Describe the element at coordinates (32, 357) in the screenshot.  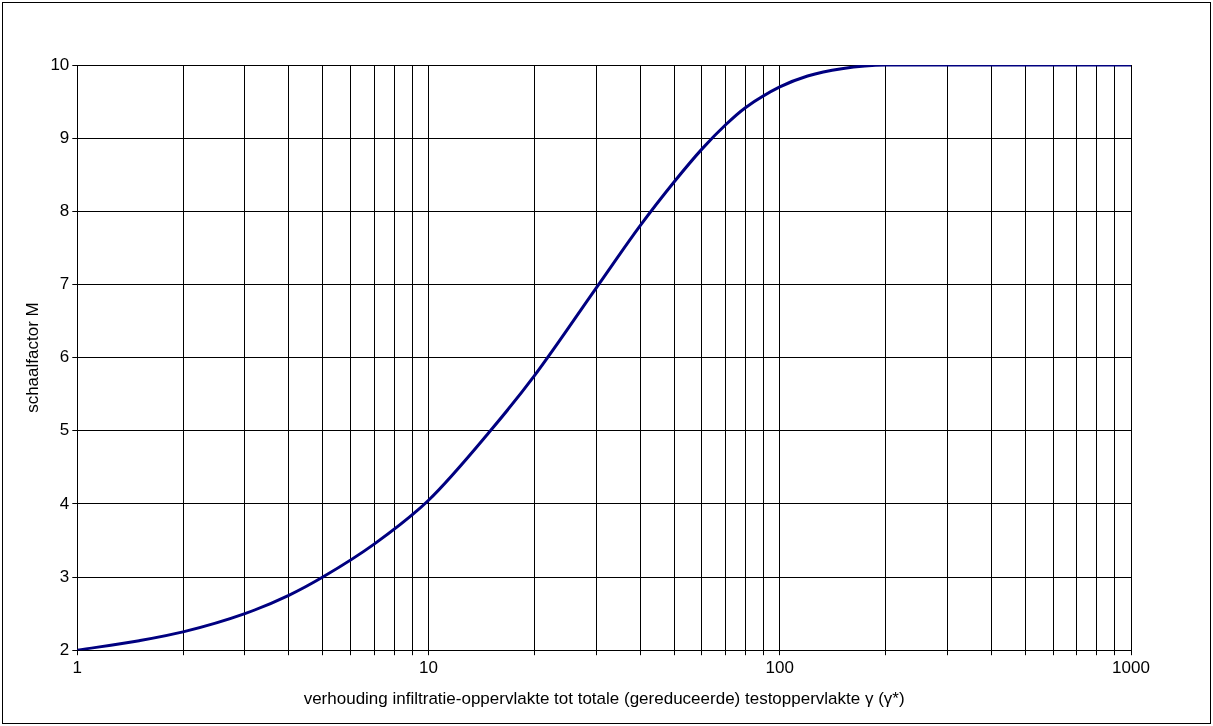
I see `y-axis-title: schaalfactor M` at that location.